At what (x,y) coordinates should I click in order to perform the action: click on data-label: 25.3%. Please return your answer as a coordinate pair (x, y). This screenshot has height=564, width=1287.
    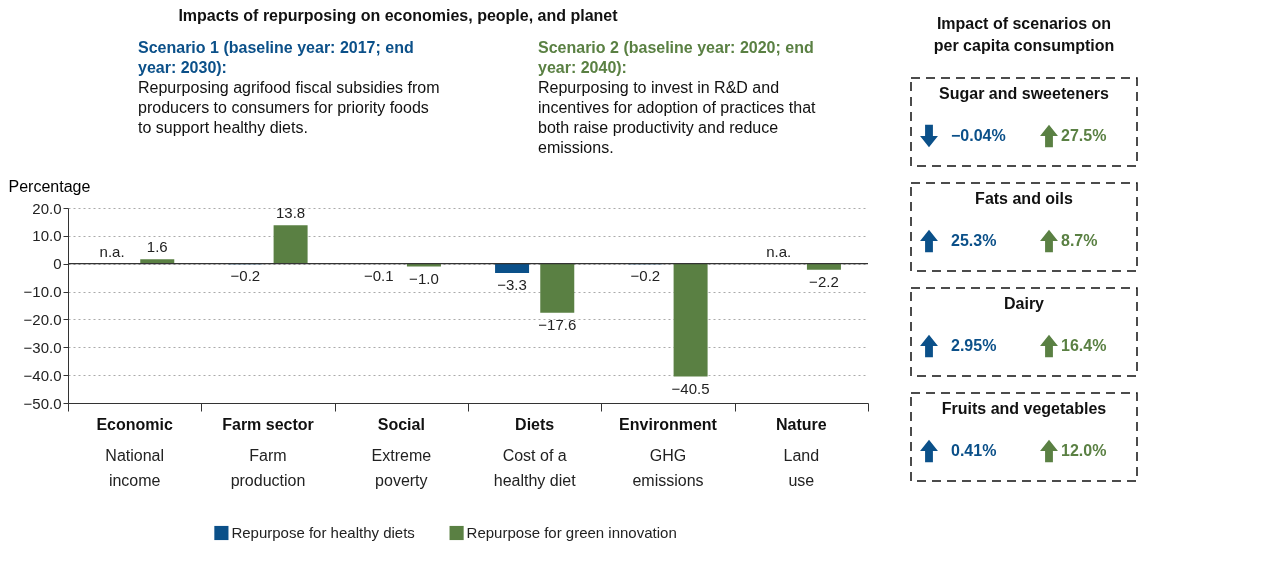
    Looking at the image, I should click on (974, 240).